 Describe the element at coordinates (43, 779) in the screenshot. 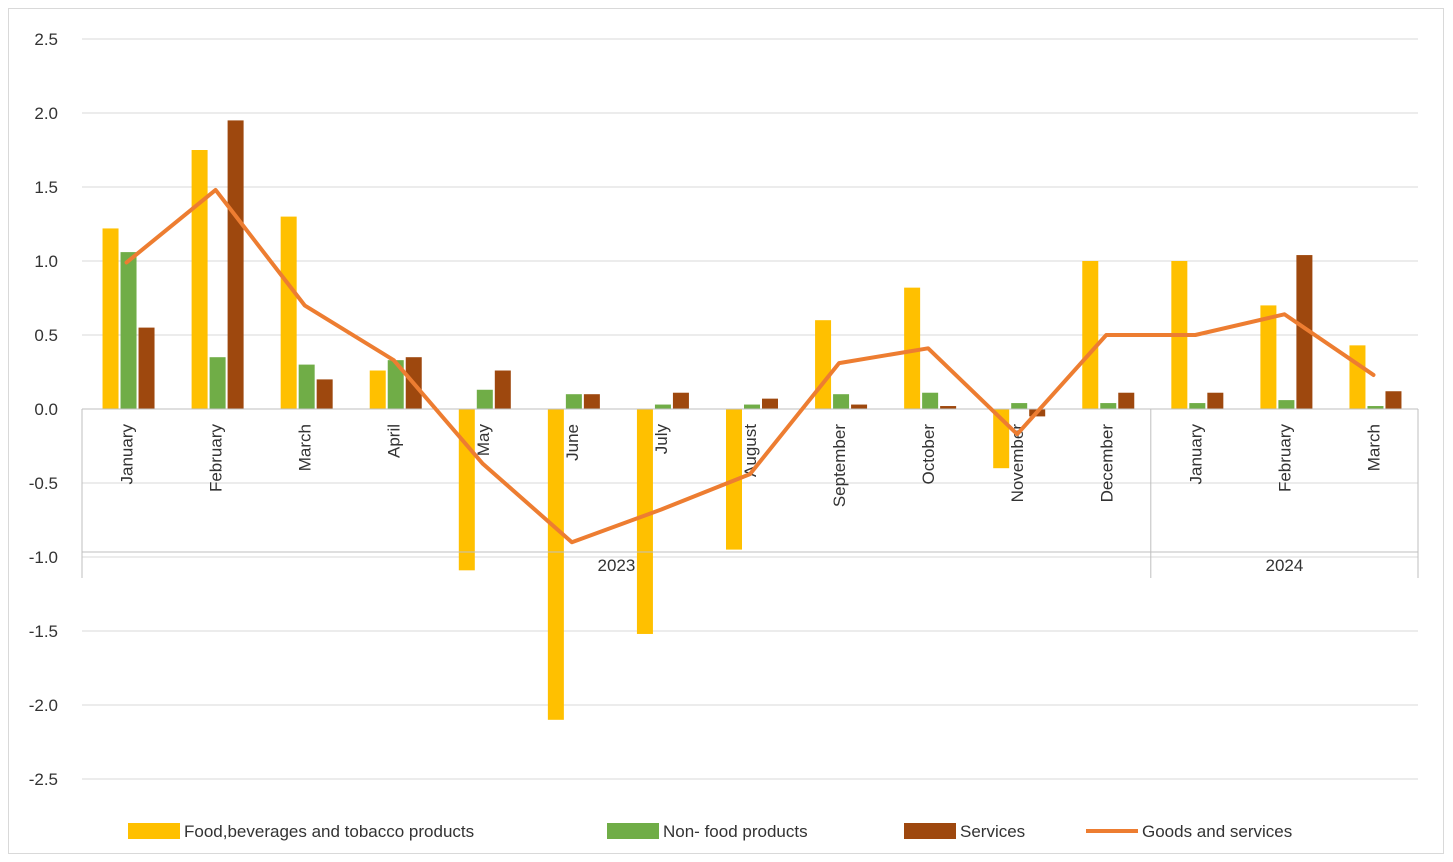

I see `y-tick-label: -2.5` at that location.